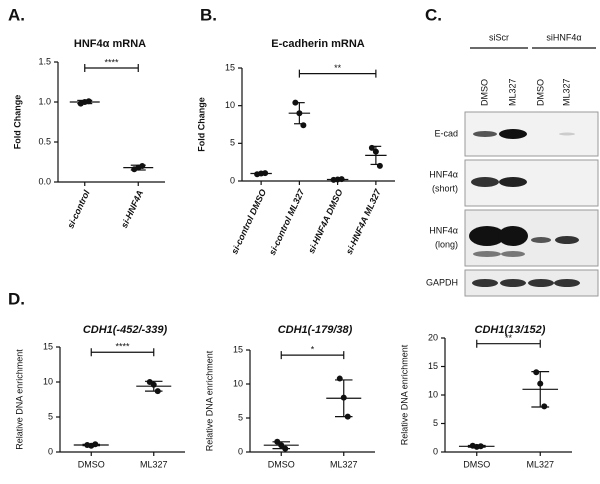  Describe the element at coordinates (248, 222) in the screenshot. I see `x-tick-label: si-control DMSO` at that location.